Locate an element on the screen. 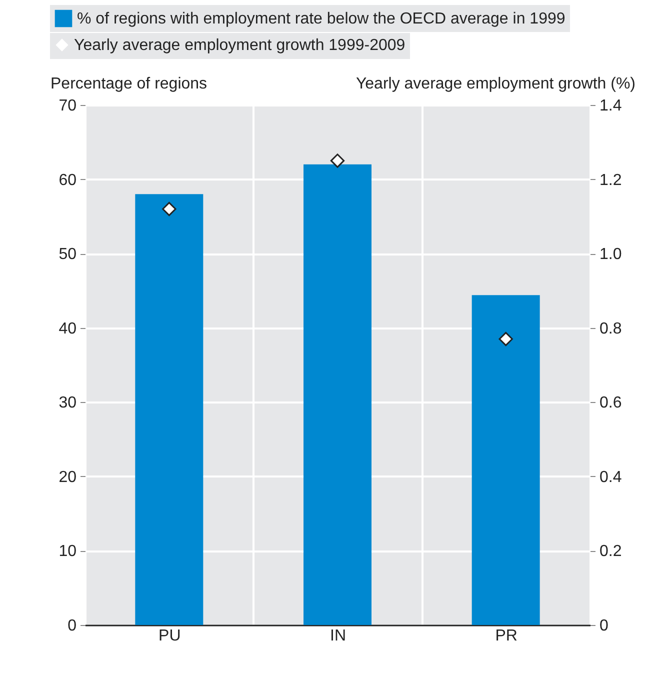 This screenshot has width=658, height=673. y-tick-label: 60 is located at coordinates (67, 180).